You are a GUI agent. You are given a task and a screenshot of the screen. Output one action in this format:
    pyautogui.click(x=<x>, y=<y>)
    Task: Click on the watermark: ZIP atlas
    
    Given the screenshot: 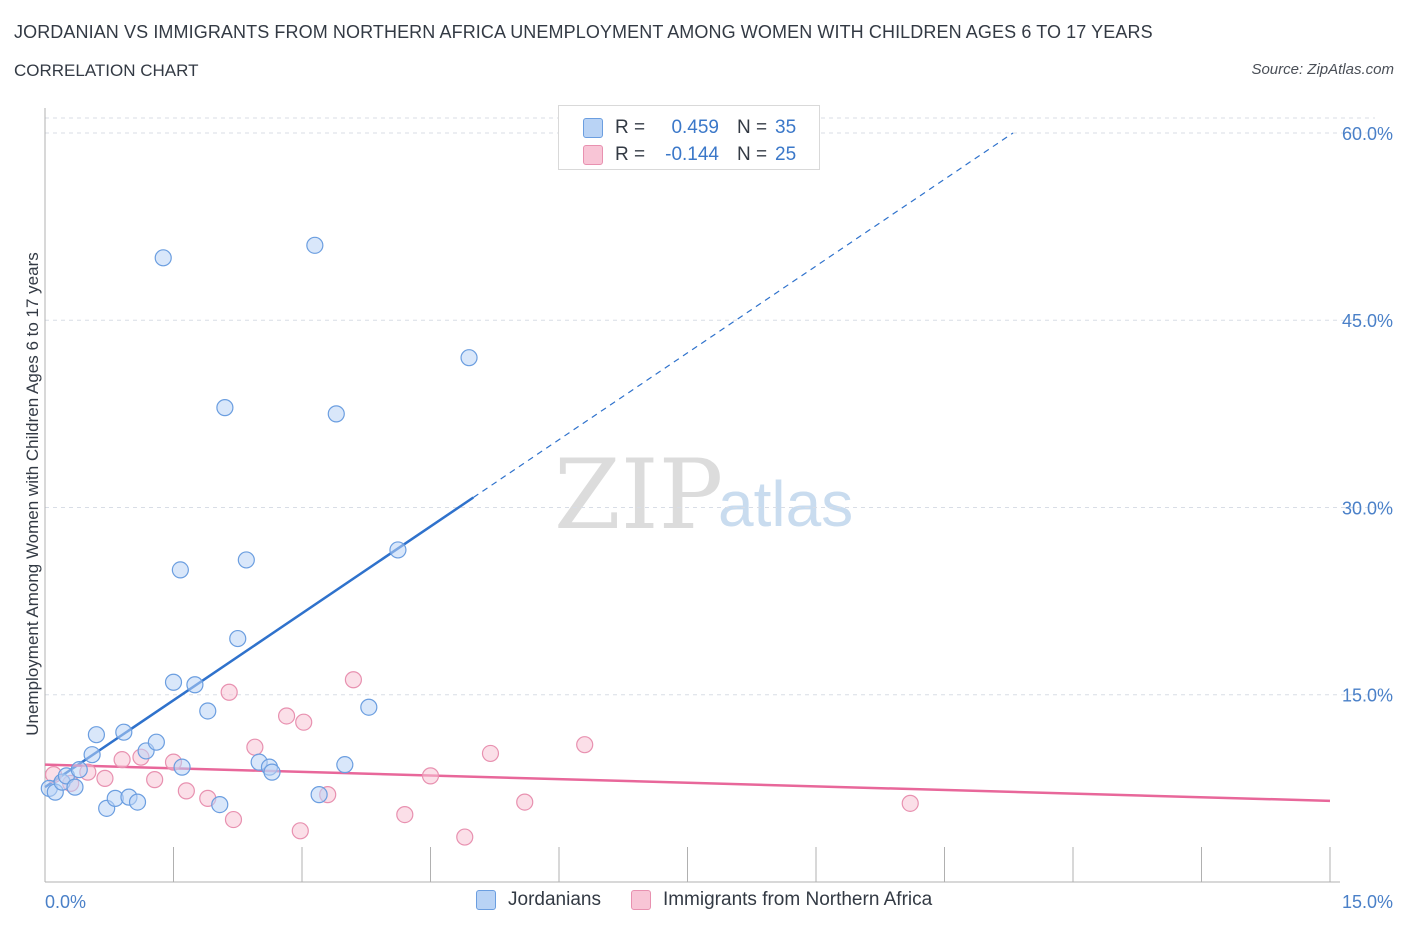 What is the action you would take?
    pyautogui.click(x=703, y=495)
    